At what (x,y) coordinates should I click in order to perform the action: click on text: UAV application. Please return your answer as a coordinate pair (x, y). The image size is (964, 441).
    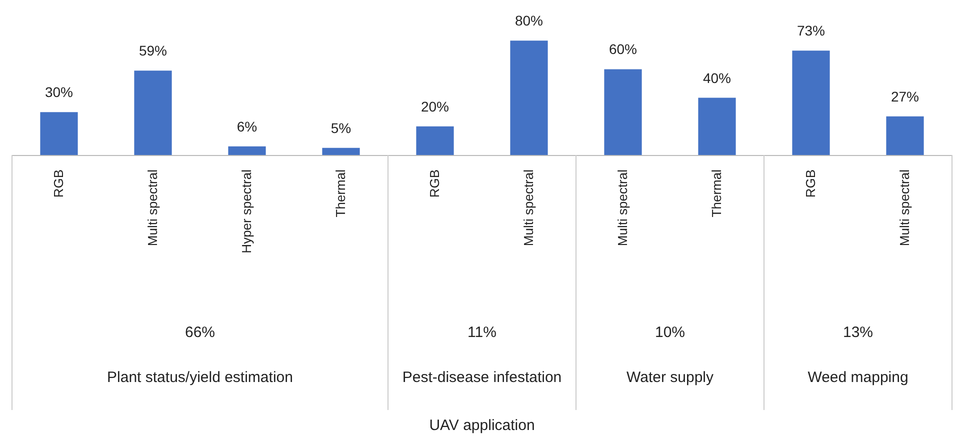
    Looking at the image, I should click on (482, 425).